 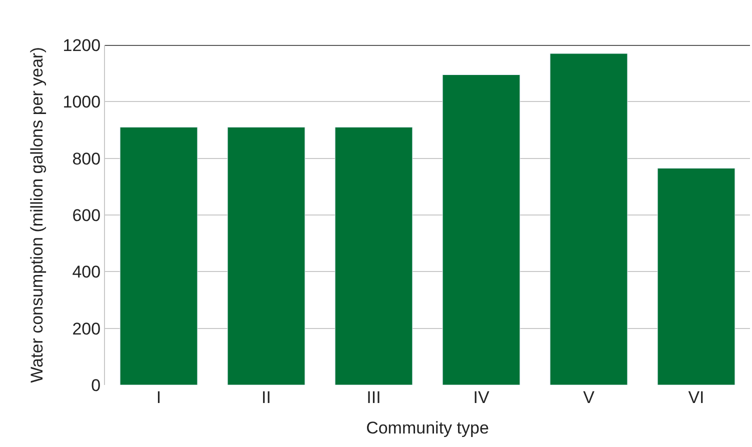 I want to click on y-tick-label: 400, so click(x=86, y=272).